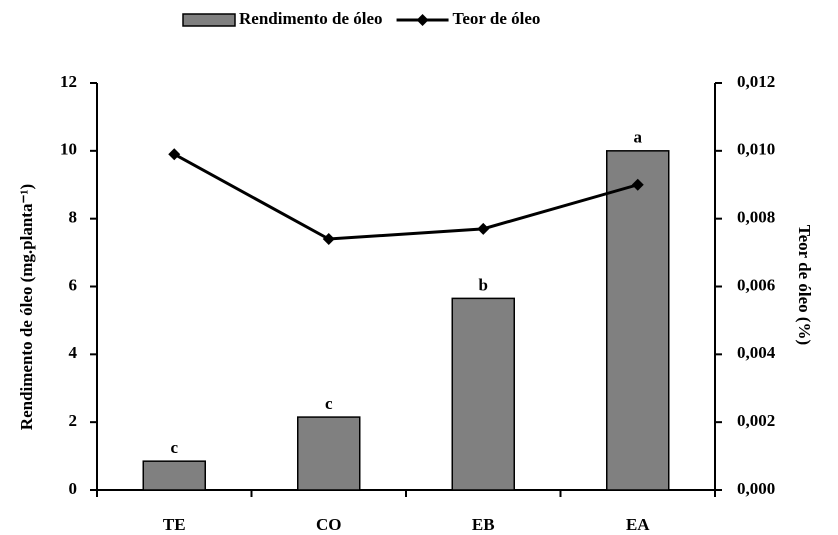 Image resolution: width=838 pixels, height=535 pixels. What do you see at coordinates (73, 352) in the screenshot?
I see `y-tick-label: 4` at bounding box center [73, 352].